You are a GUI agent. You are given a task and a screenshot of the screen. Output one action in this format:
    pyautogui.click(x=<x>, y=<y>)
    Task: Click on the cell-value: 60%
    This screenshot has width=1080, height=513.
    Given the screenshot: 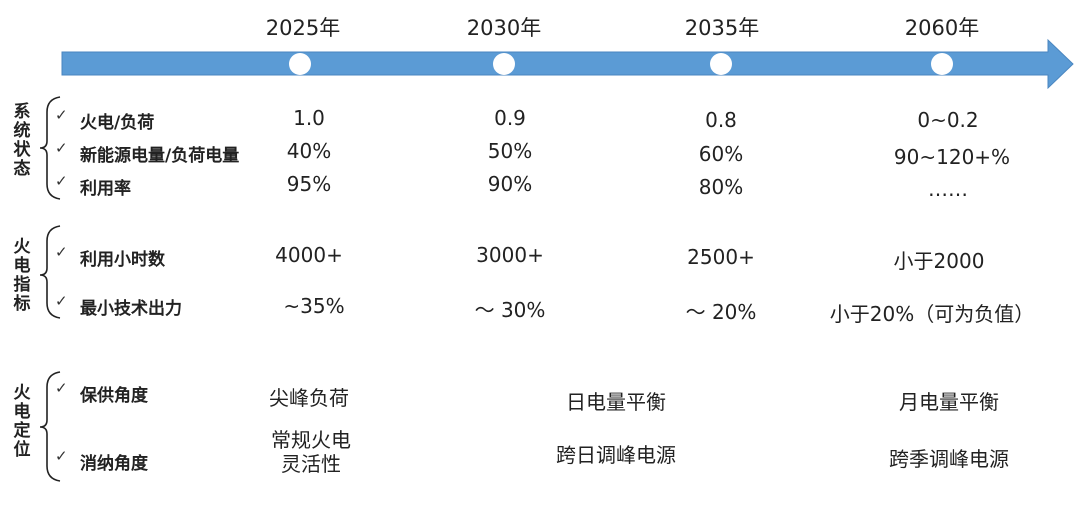 What is the action you would take?
    pyautogui.click(x=721, y=154)
    